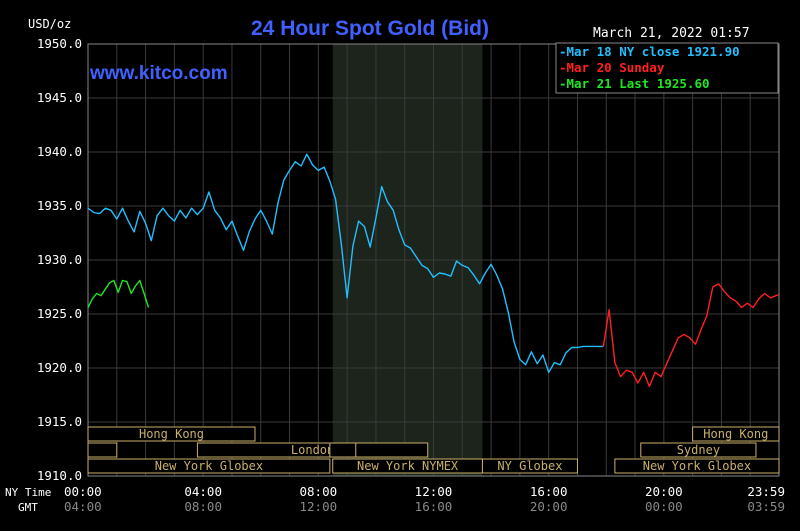 The width and height of the screenshot is (800, 531). Describe the element at coordinates (203, 506) in the screenshot. I see `x-tick-label-gmt: 08:00` at that location.